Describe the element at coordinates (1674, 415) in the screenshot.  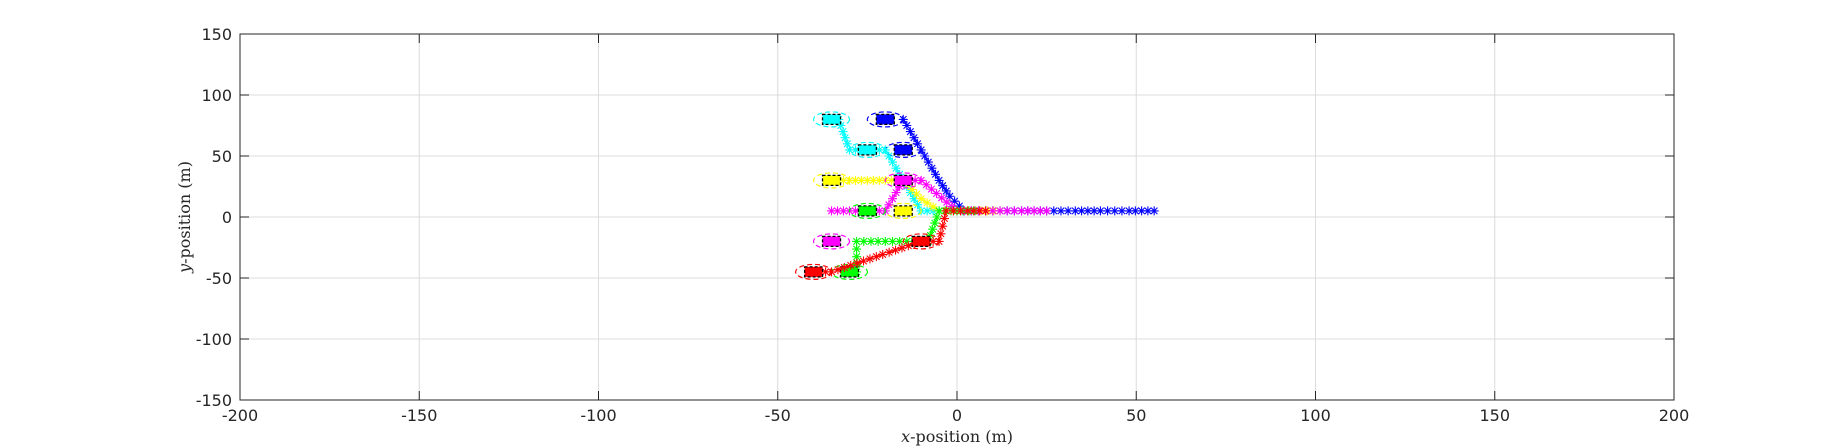
I see `x-tick-label: 200` at that location.